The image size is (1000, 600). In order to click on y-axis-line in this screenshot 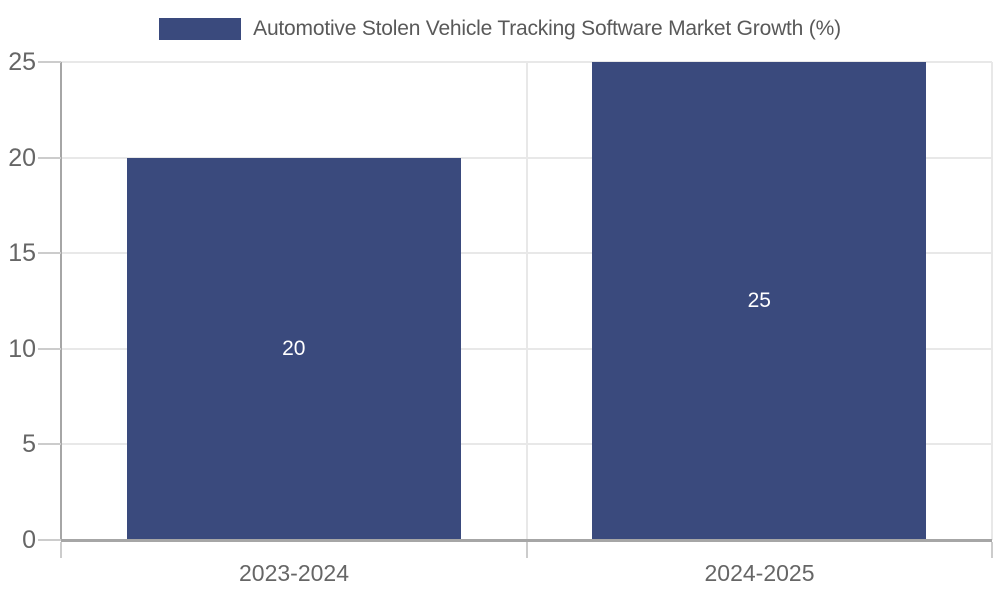, I will do `click(61, 301)`.